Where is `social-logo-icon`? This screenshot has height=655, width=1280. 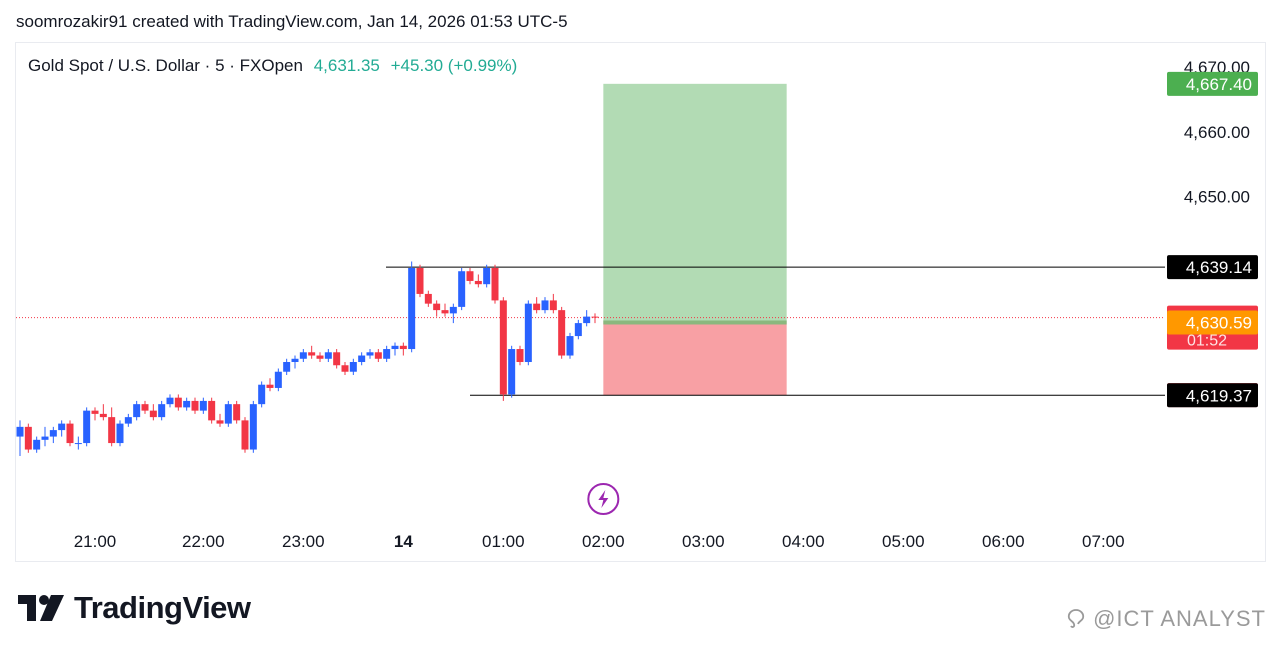 social-logo-icon is located at coordinates (1076, 618).